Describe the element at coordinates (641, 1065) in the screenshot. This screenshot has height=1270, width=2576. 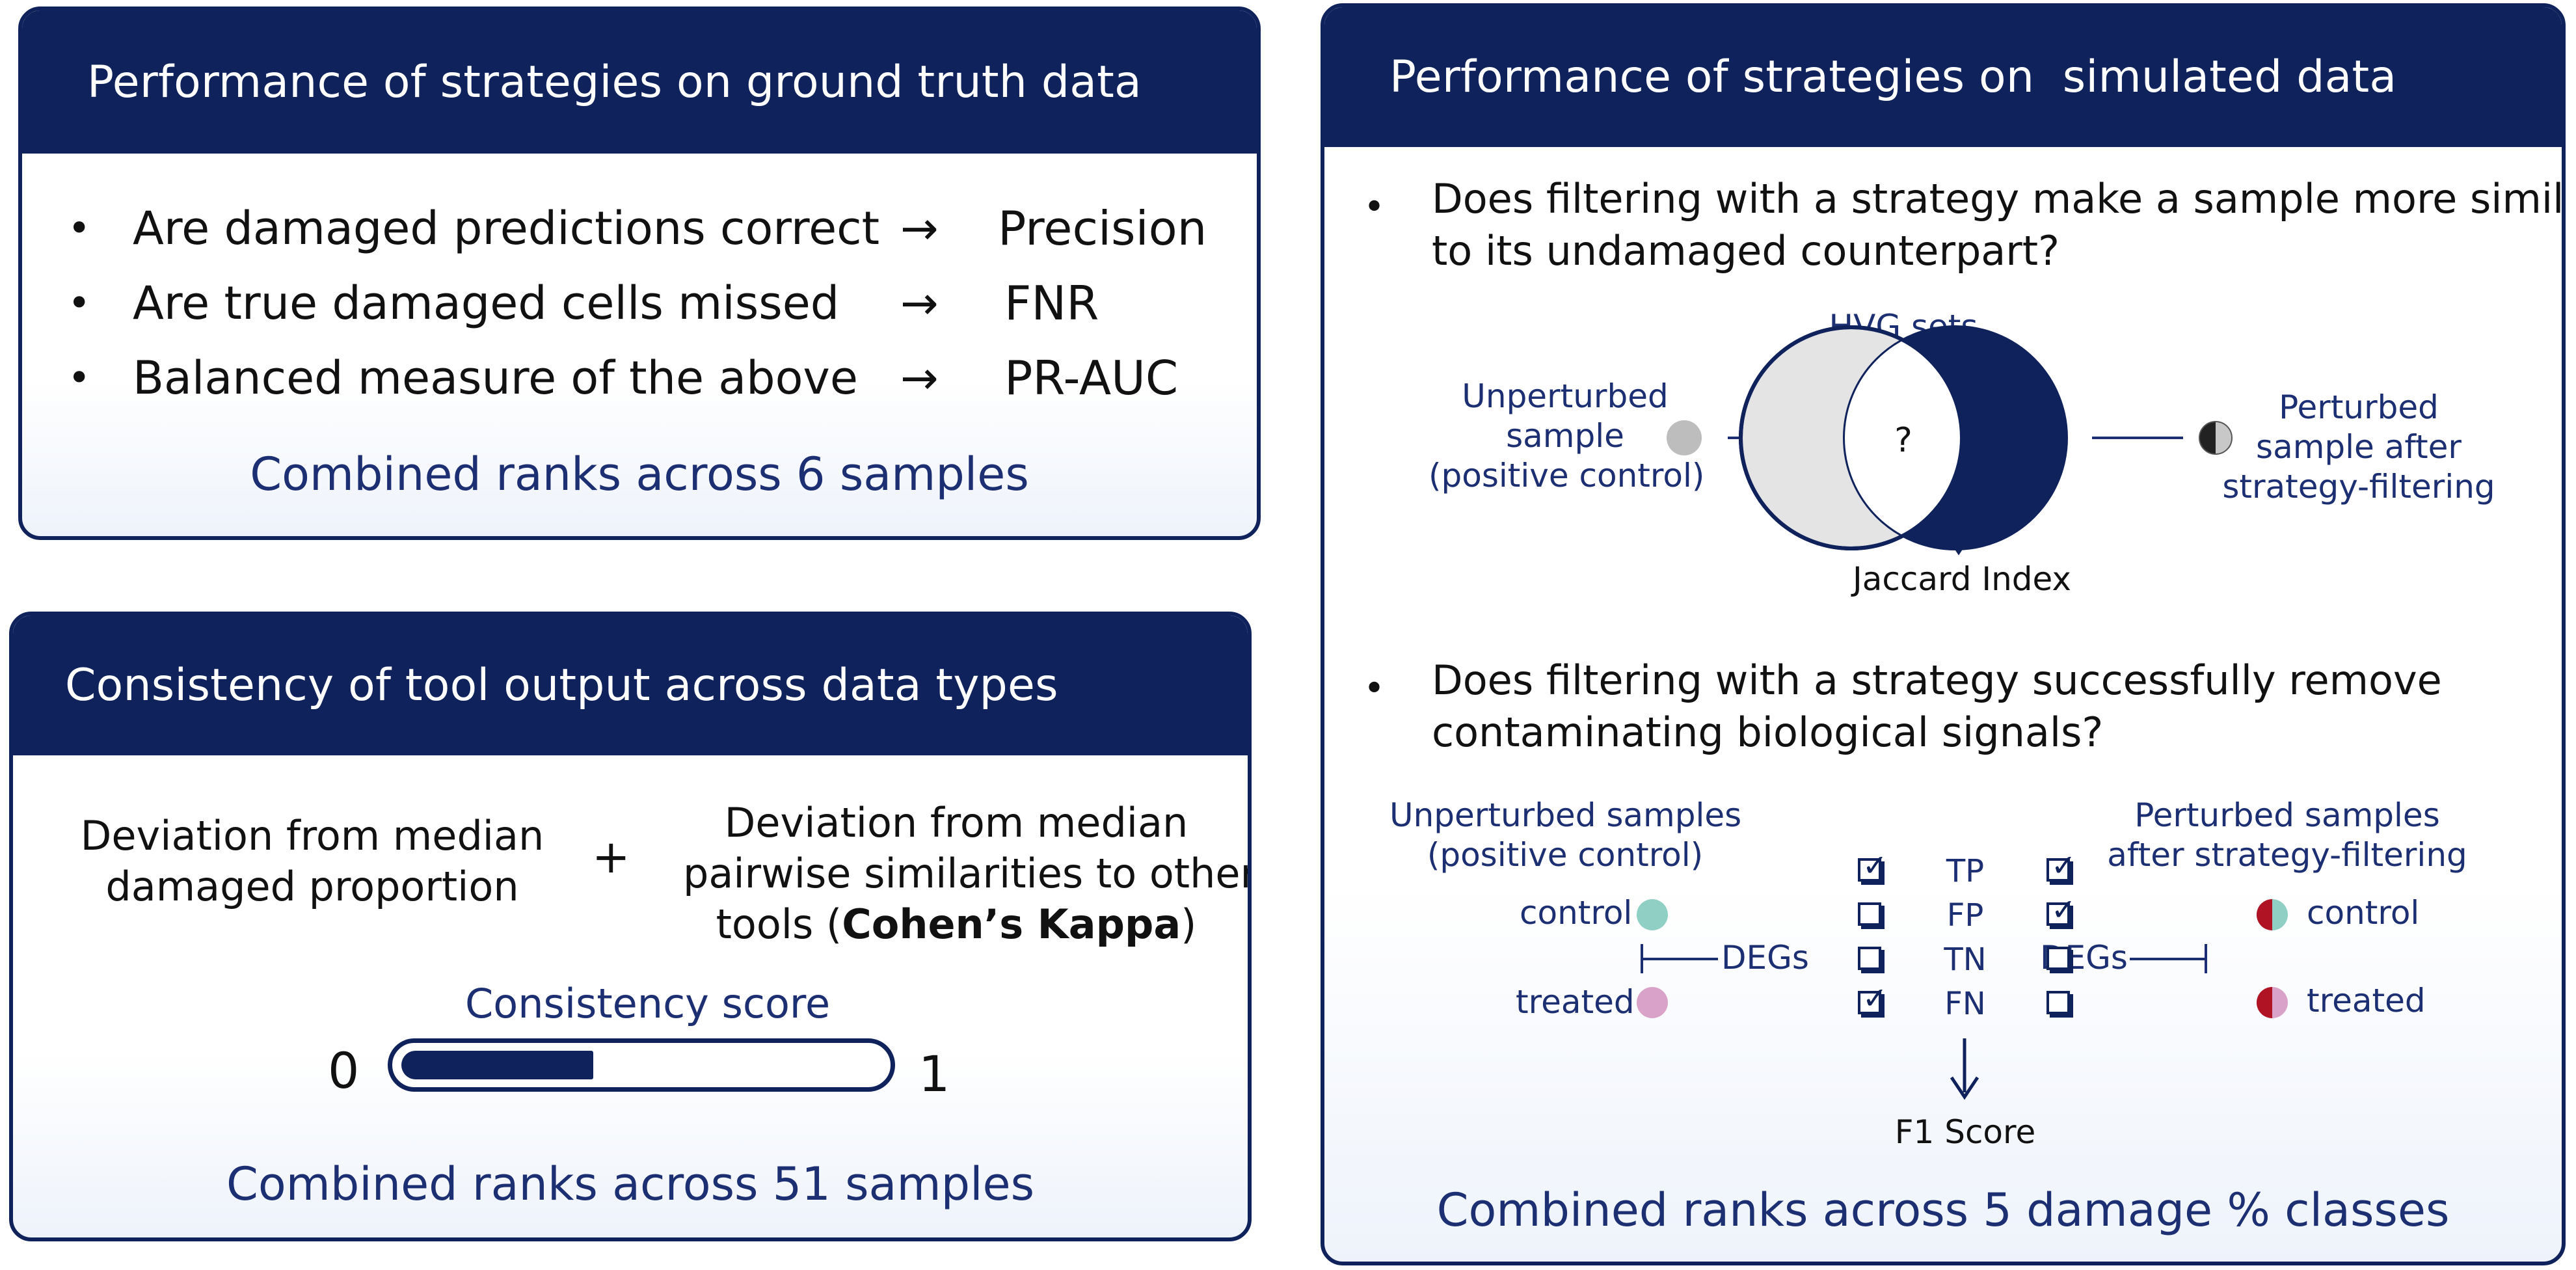
I see `consistency-score-bar` at that location.